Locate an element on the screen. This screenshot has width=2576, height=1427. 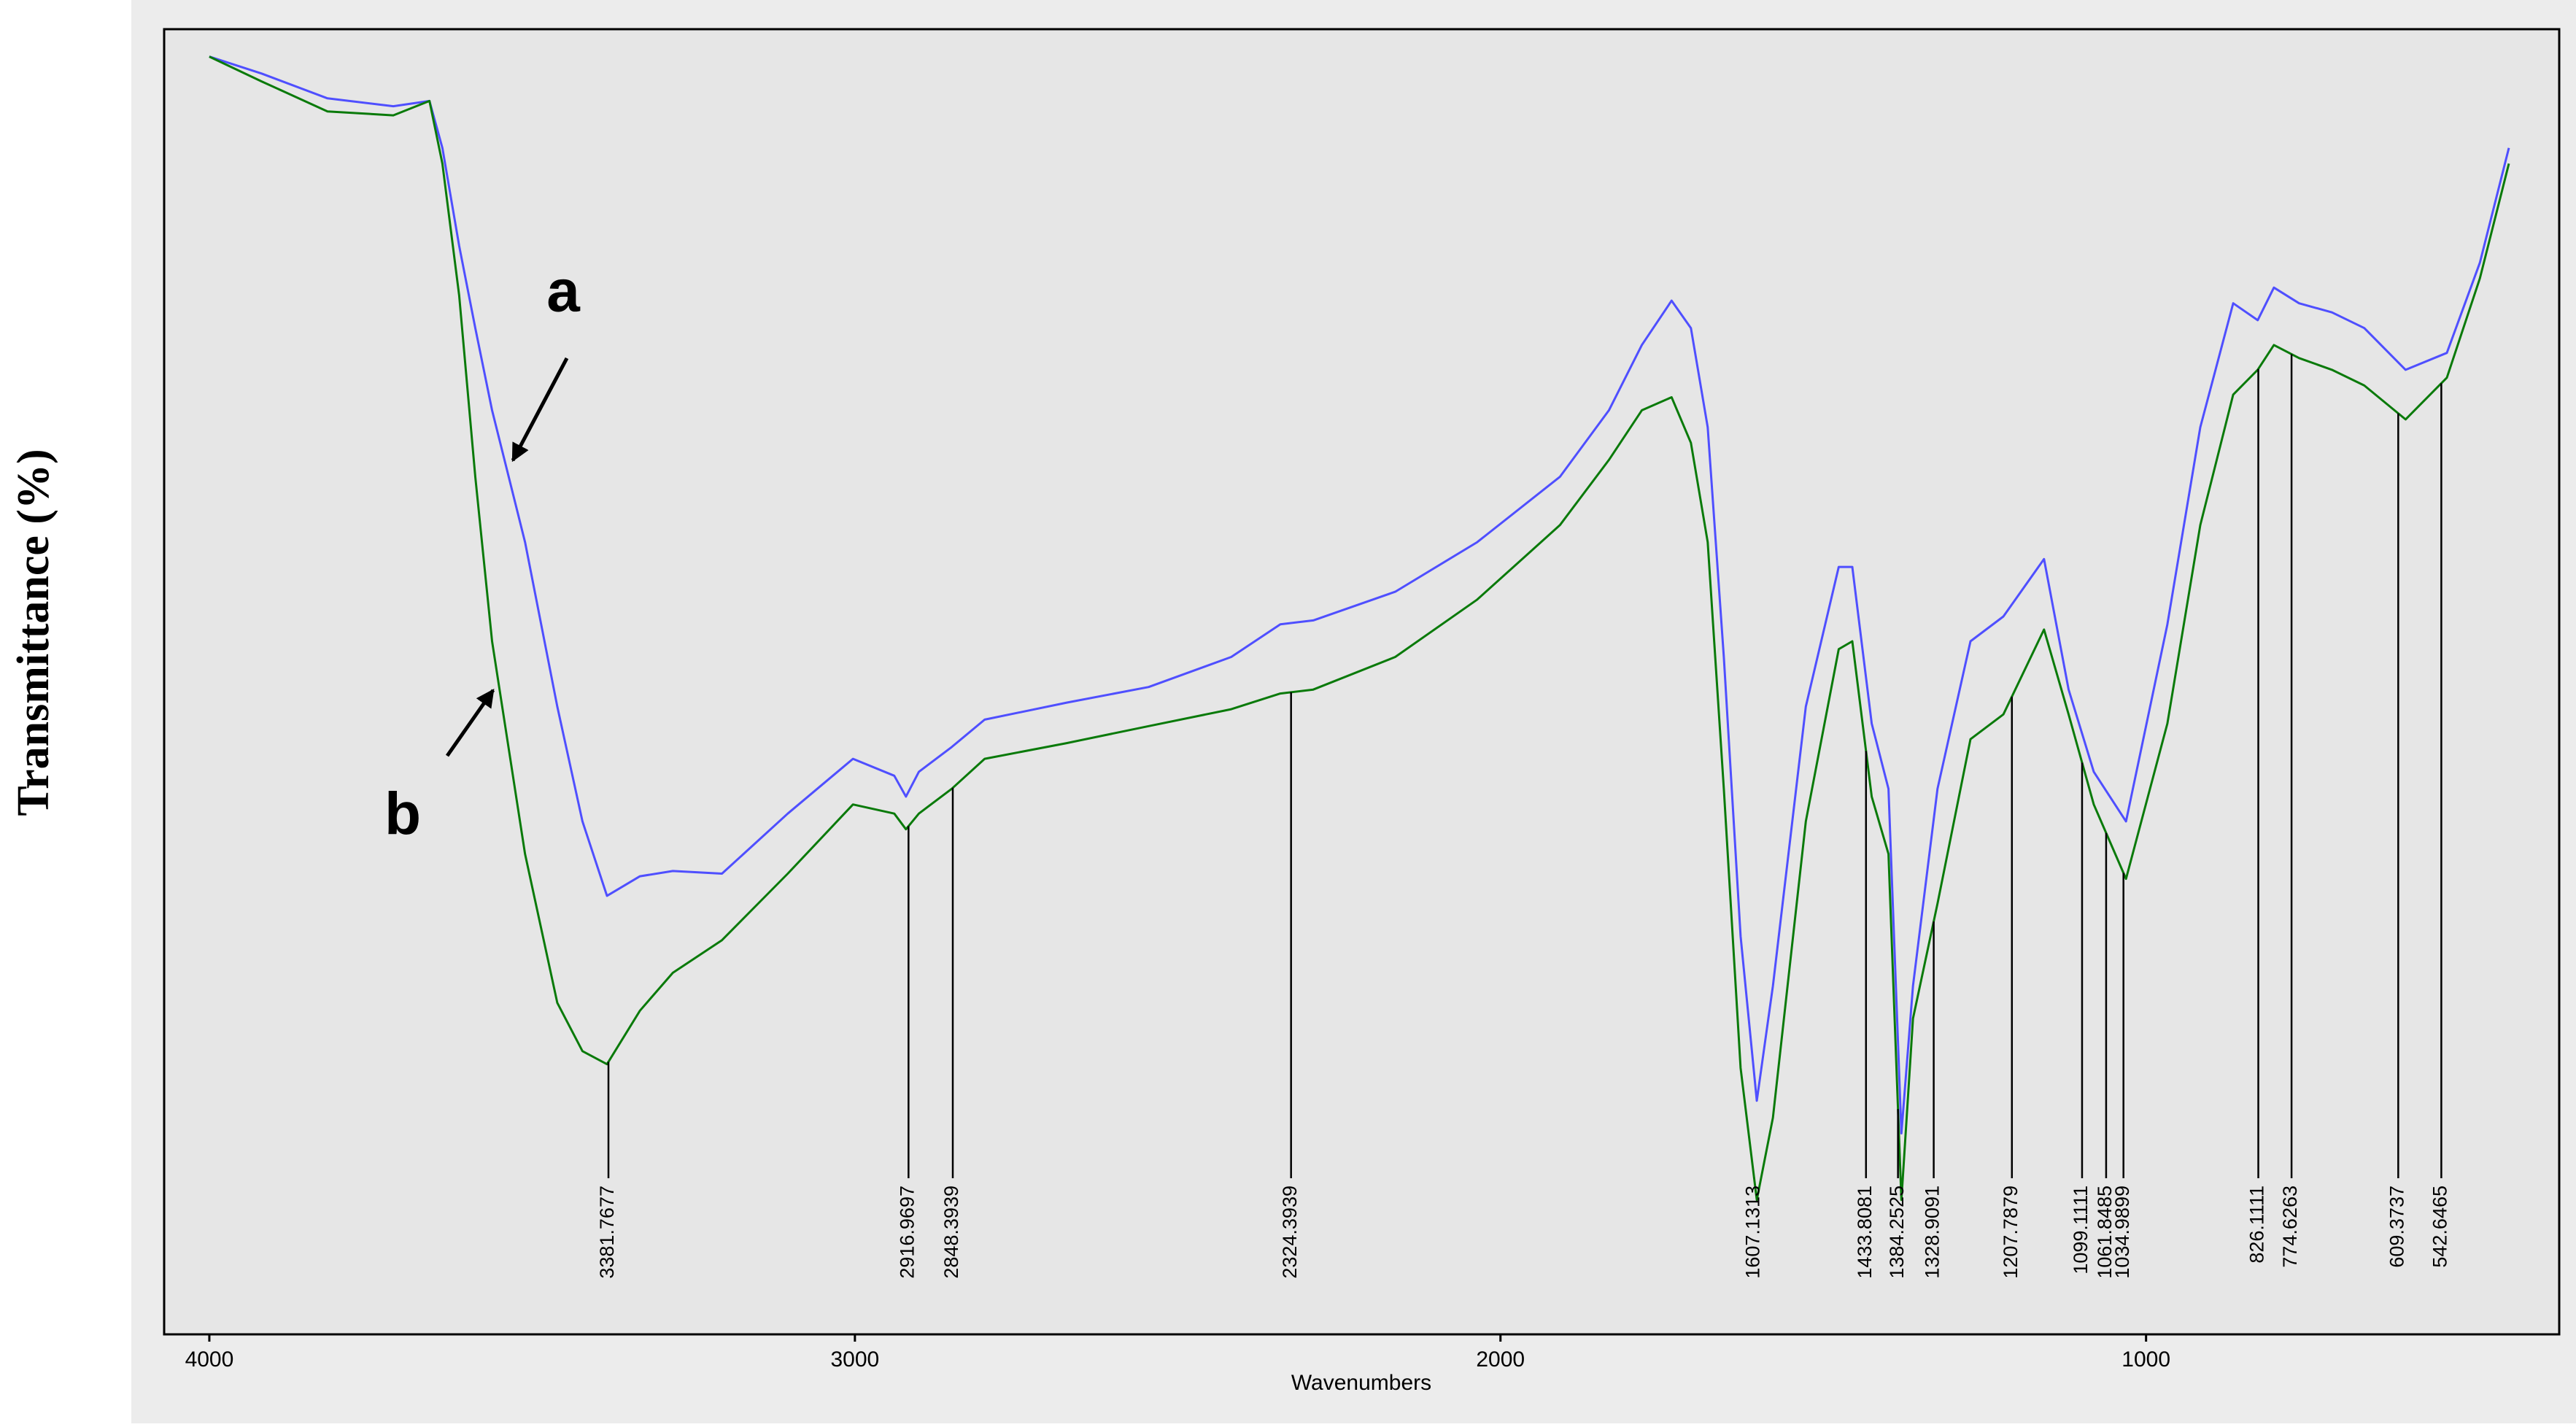
peak-label: 609.3737 is located at coordinates (2396, 1227).